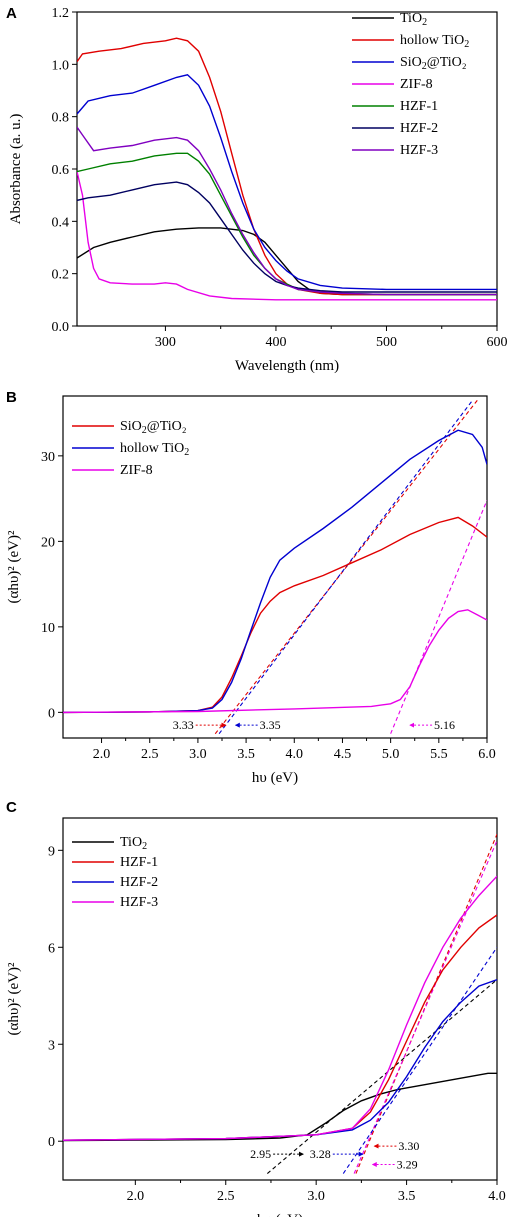 This screenshot has height=1217, width=514. What do you see at coordinates (167, 426) in the screenshot?
I see `panel-b-legend-suffix: @TiO₂` at bounding box center [167, 426].